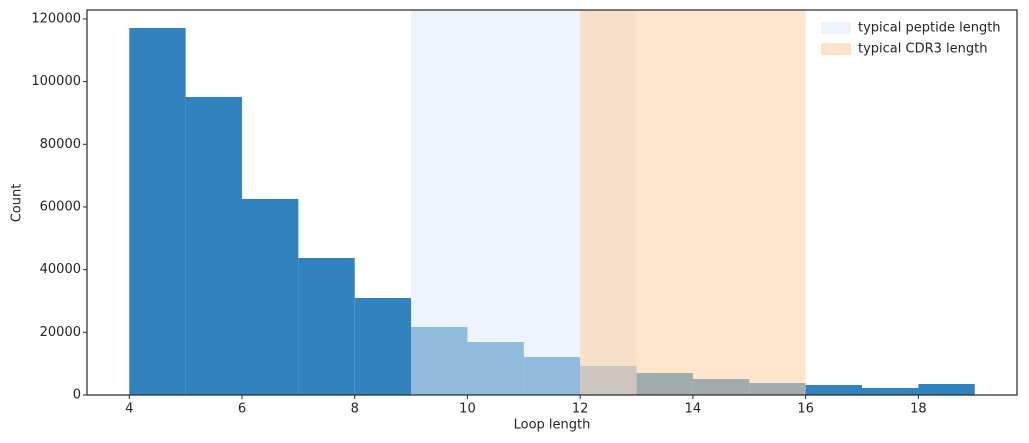 The width and height of the screenshot is (1029, 443). Describe the element at coordinates (77, 395) in the screenshot. I see `y-tick-label: 0` at that location.